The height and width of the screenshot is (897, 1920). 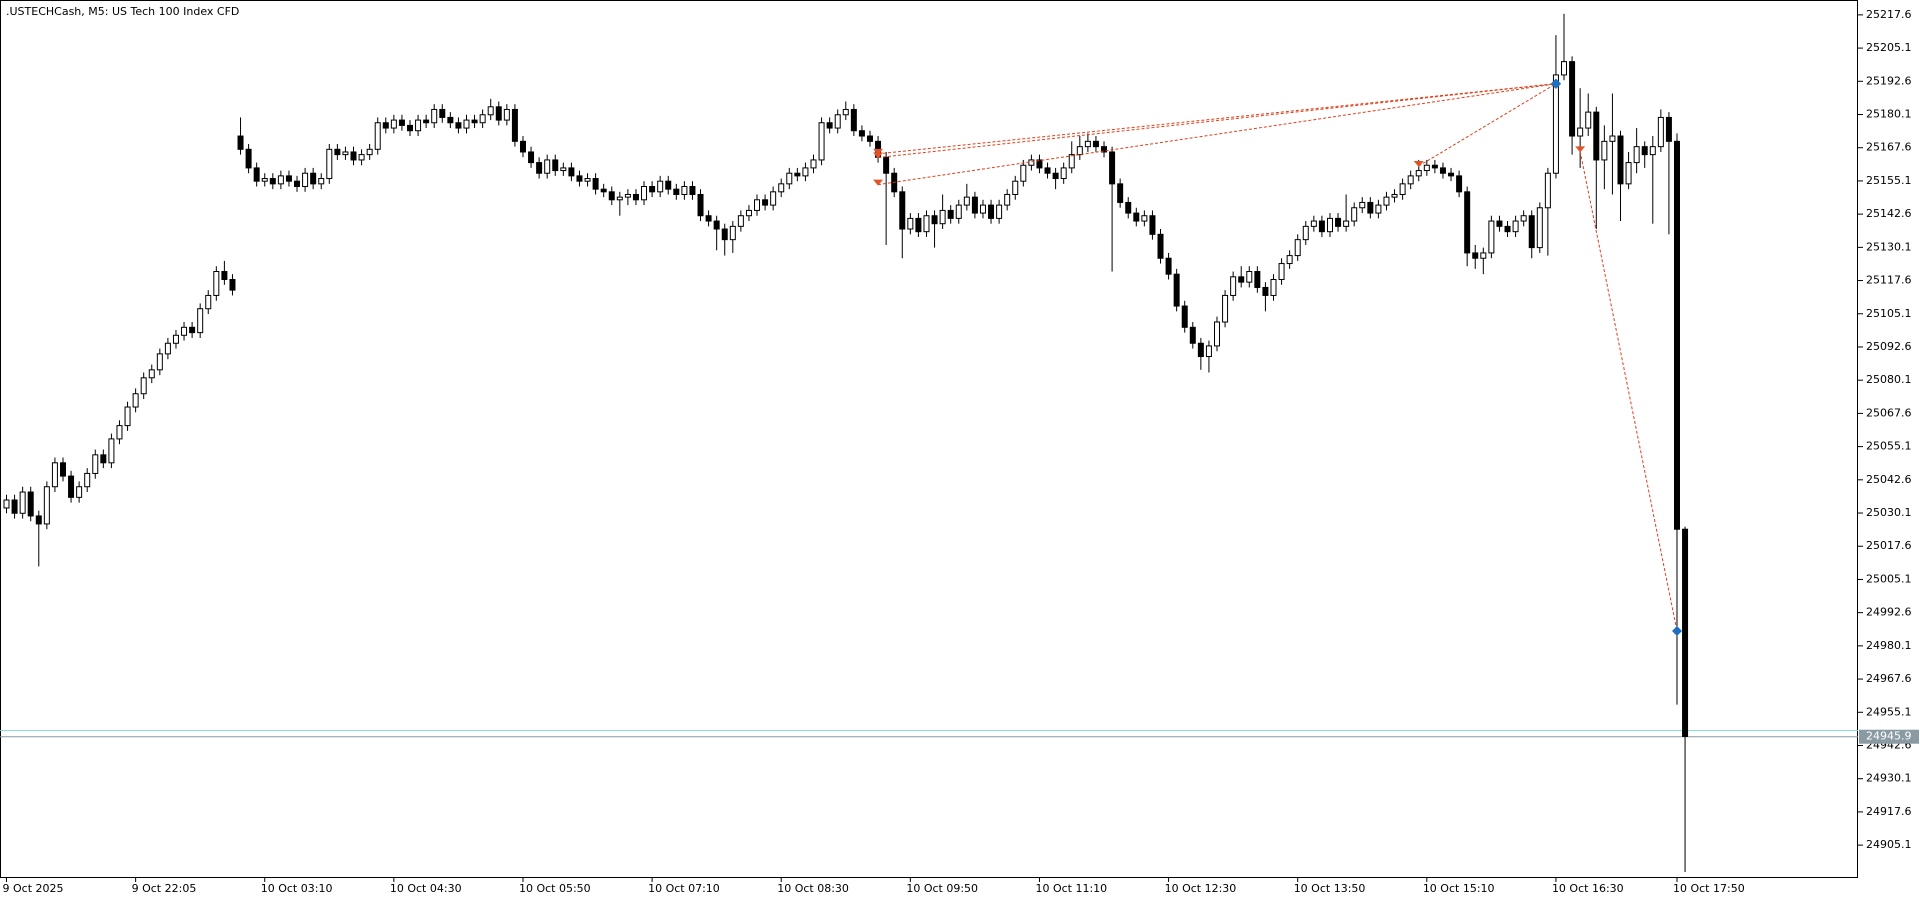 I want to click on x-tick-label: 10 Oct 03:10, so click(x=297, y=888).